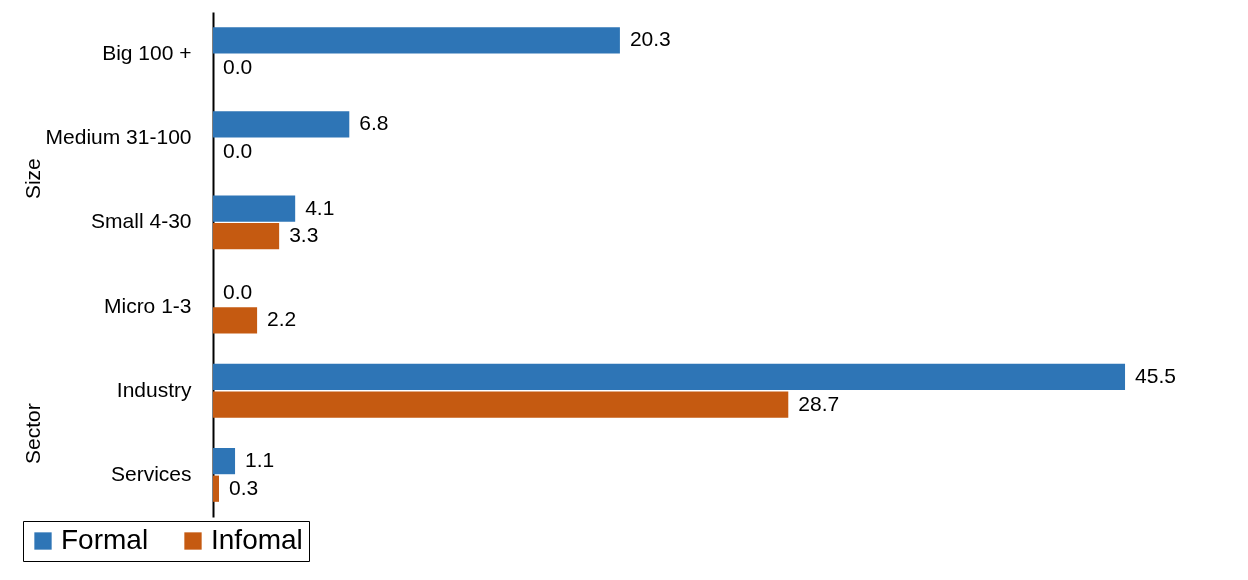 The height and width of the screenshot is (580, 1248). Describe the element at coordinates (154, 389) in the screenshot. I see `y-tick-label: Industry` at that location.